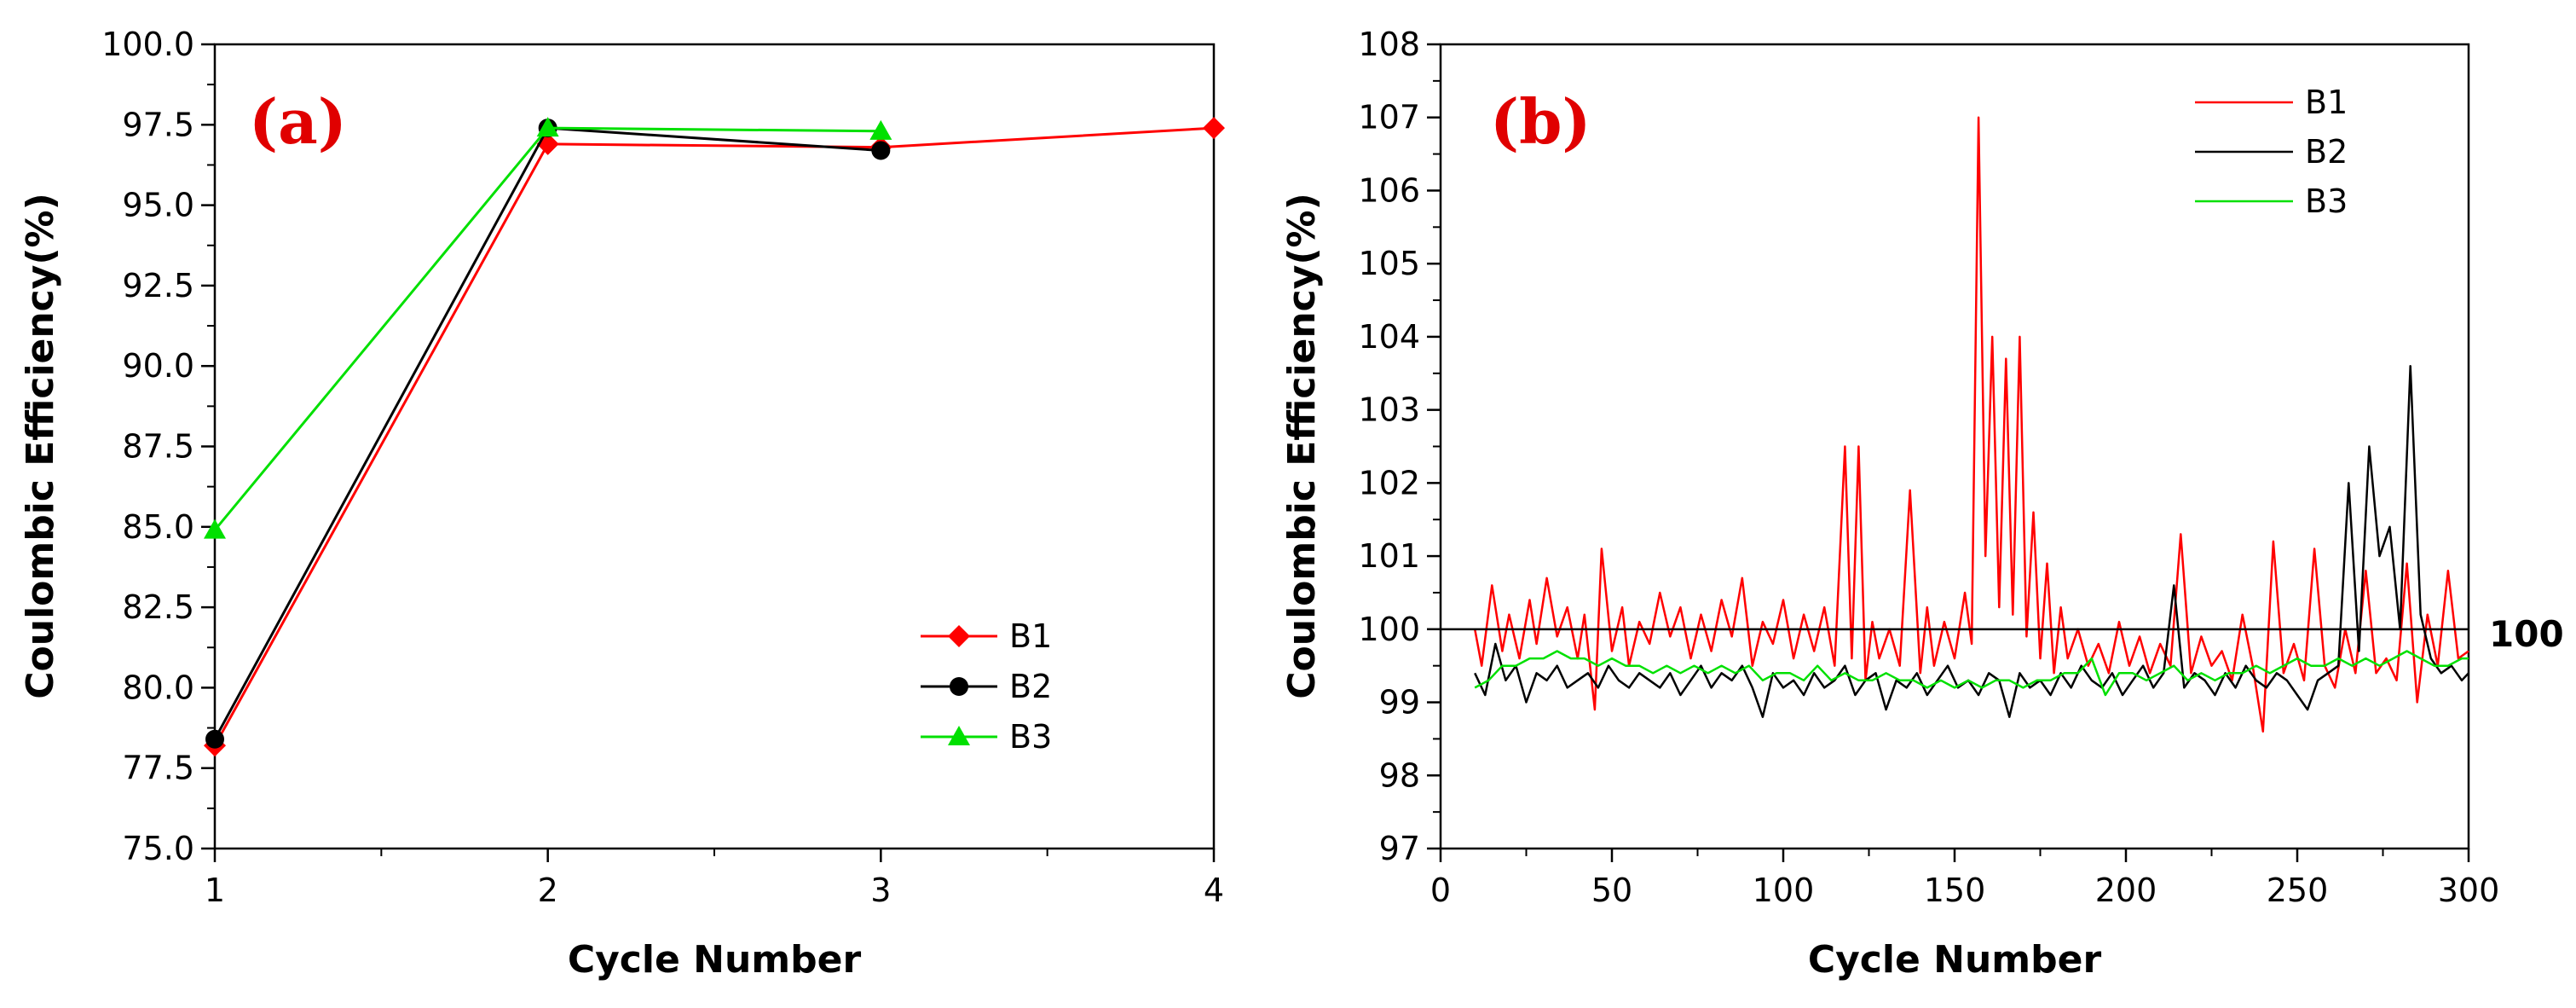  I want to click on y-tick-label: 102, so click(1389, 482).